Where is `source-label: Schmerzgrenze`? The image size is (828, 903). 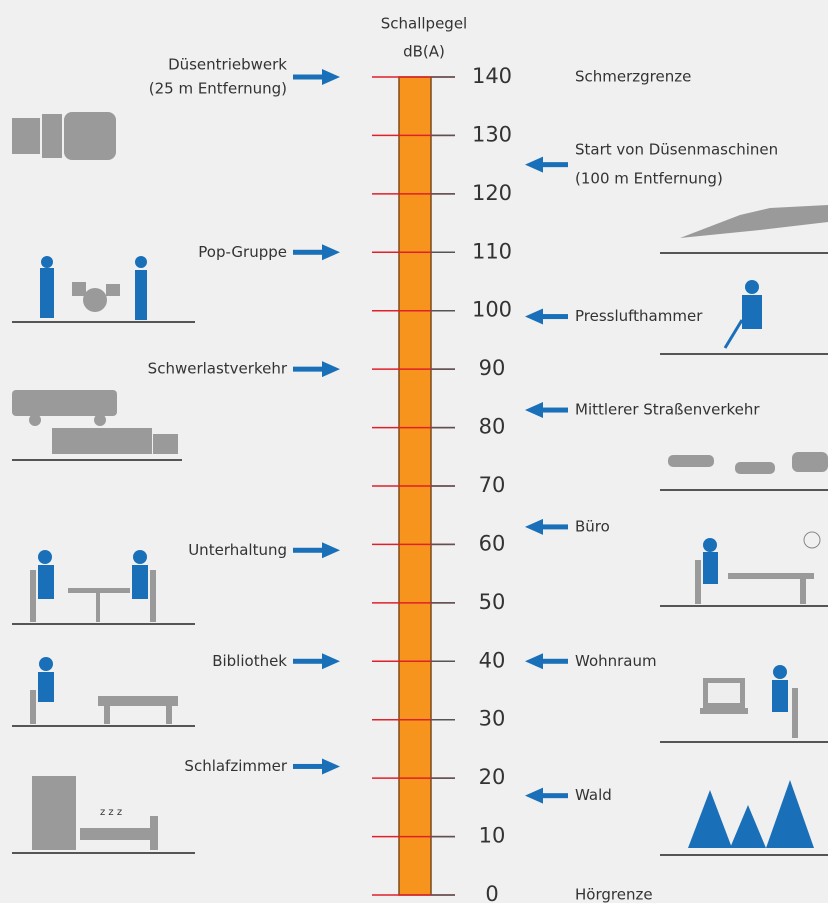
source-label: Schmerzgrenze is located at coordinates (633, 77).